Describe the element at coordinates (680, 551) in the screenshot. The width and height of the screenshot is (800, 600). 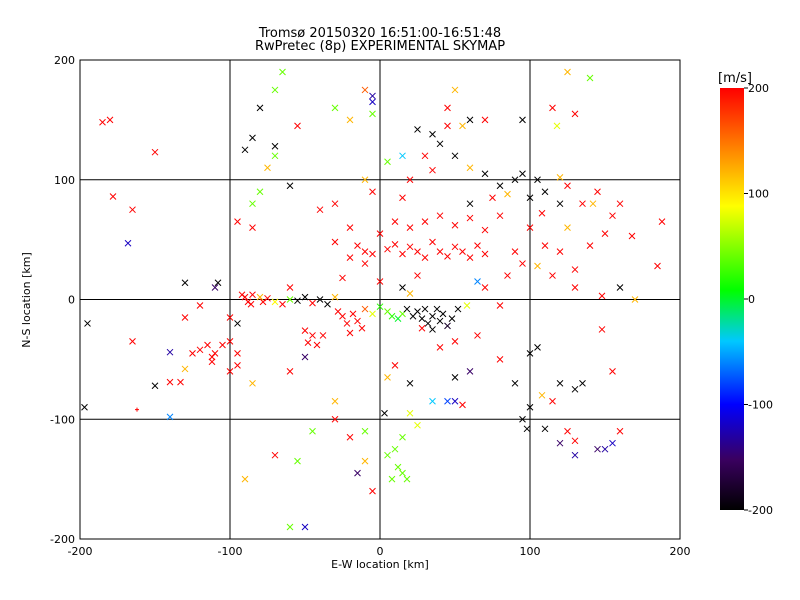
I see `x-tick-label: 200` at that location.